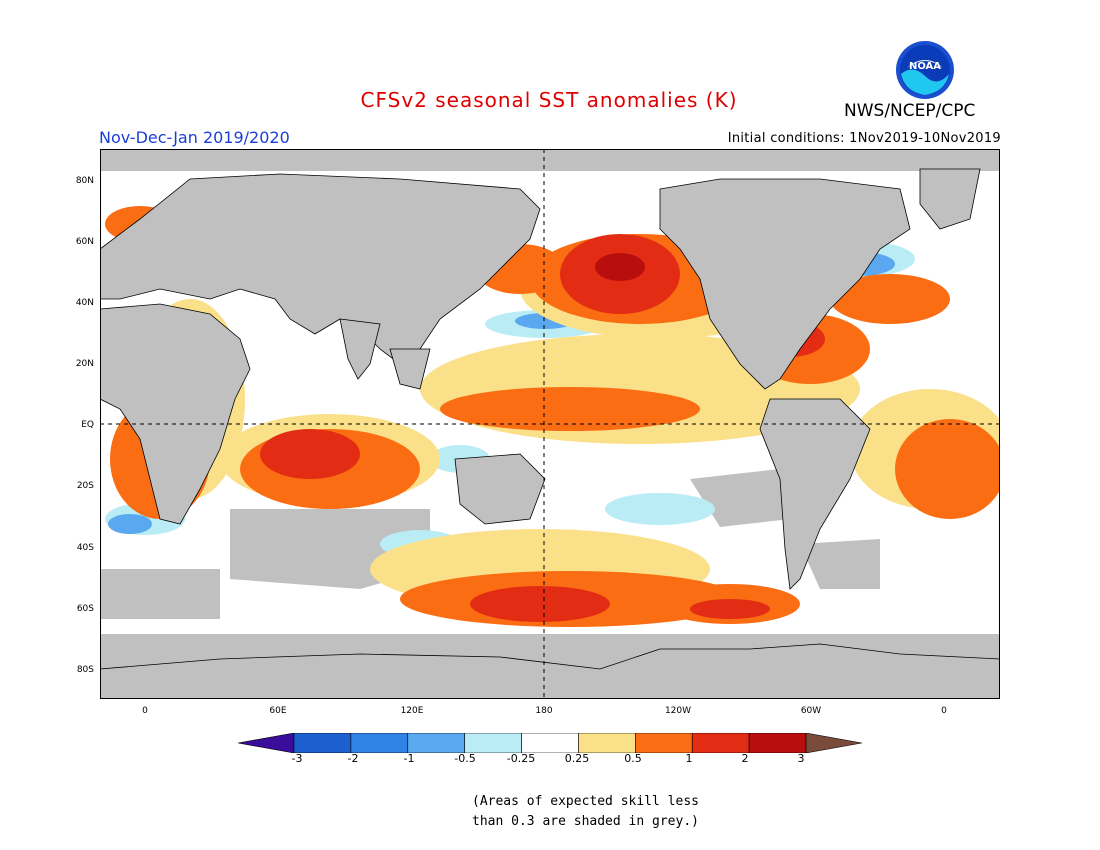 The width and height of the screenshot is (1100, 850). Describe the element at coordinates (549, 100) in the screenshot. I see `map-title: CFSv2 seasonal SST anomalies (K)` at that location.